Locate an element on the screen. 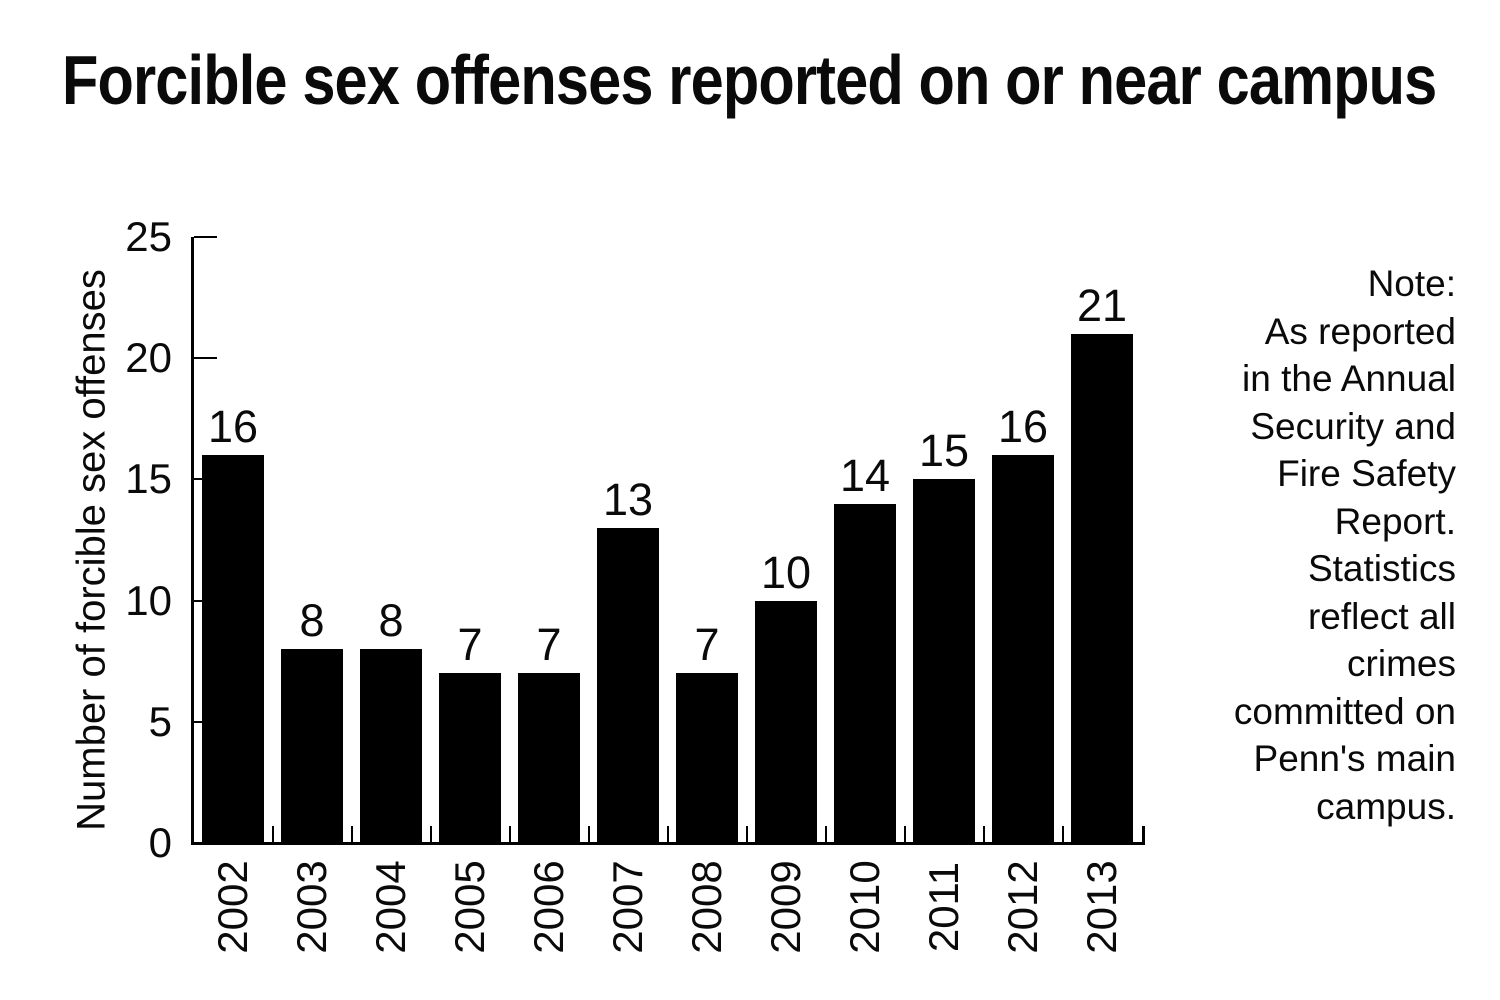  bar-value-label: 21 is located at coordinates (1102, 305).